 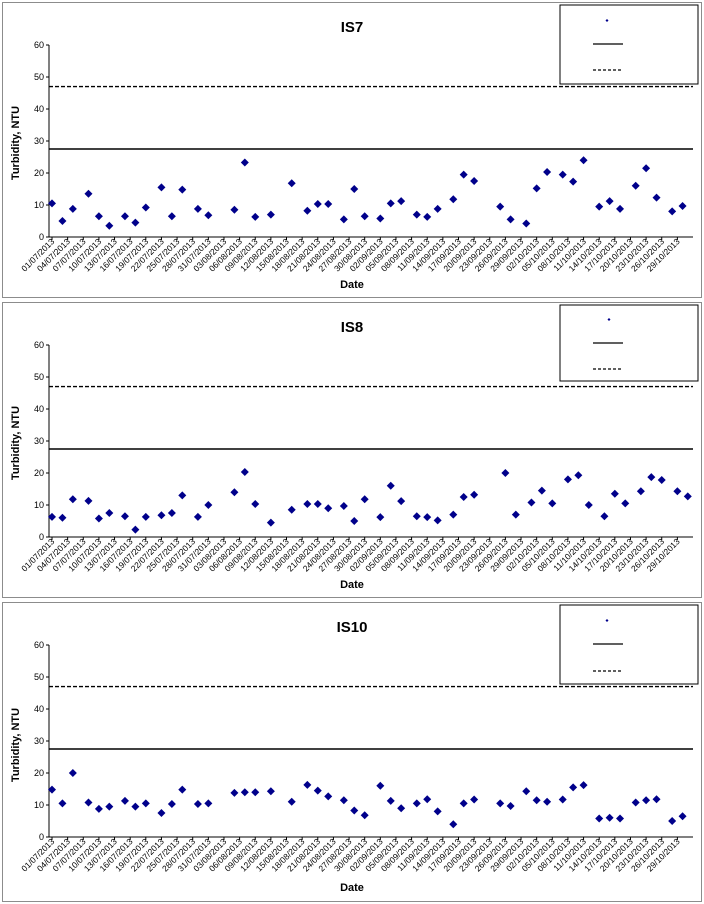 I want to click on y-tick-label: 40, so click(x=39, y=409).